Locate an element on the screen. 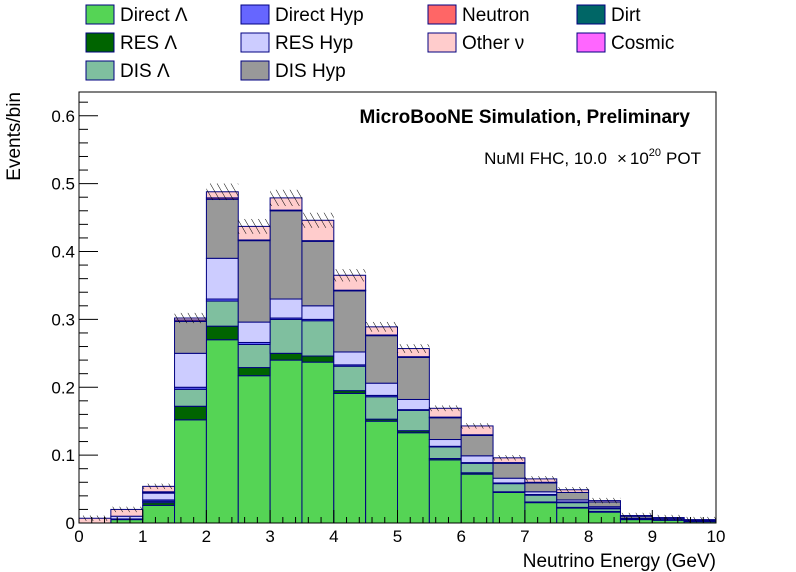 This screenshot has width=796, height=572. x-tick-label: 3 is located at coordinates (269, 536).